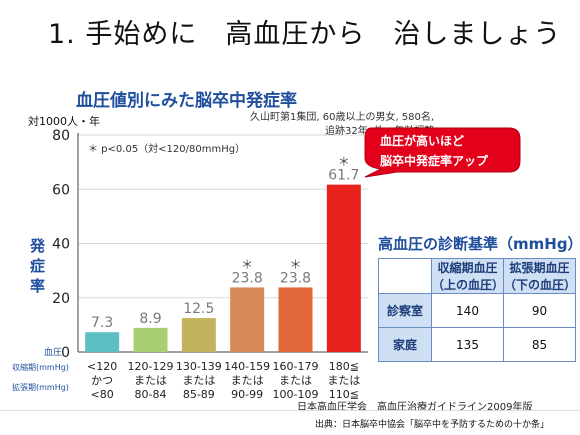  Describe the element at coordinates (61, 136) in the screenshot. I see `y-tick-label: 80` at that location.